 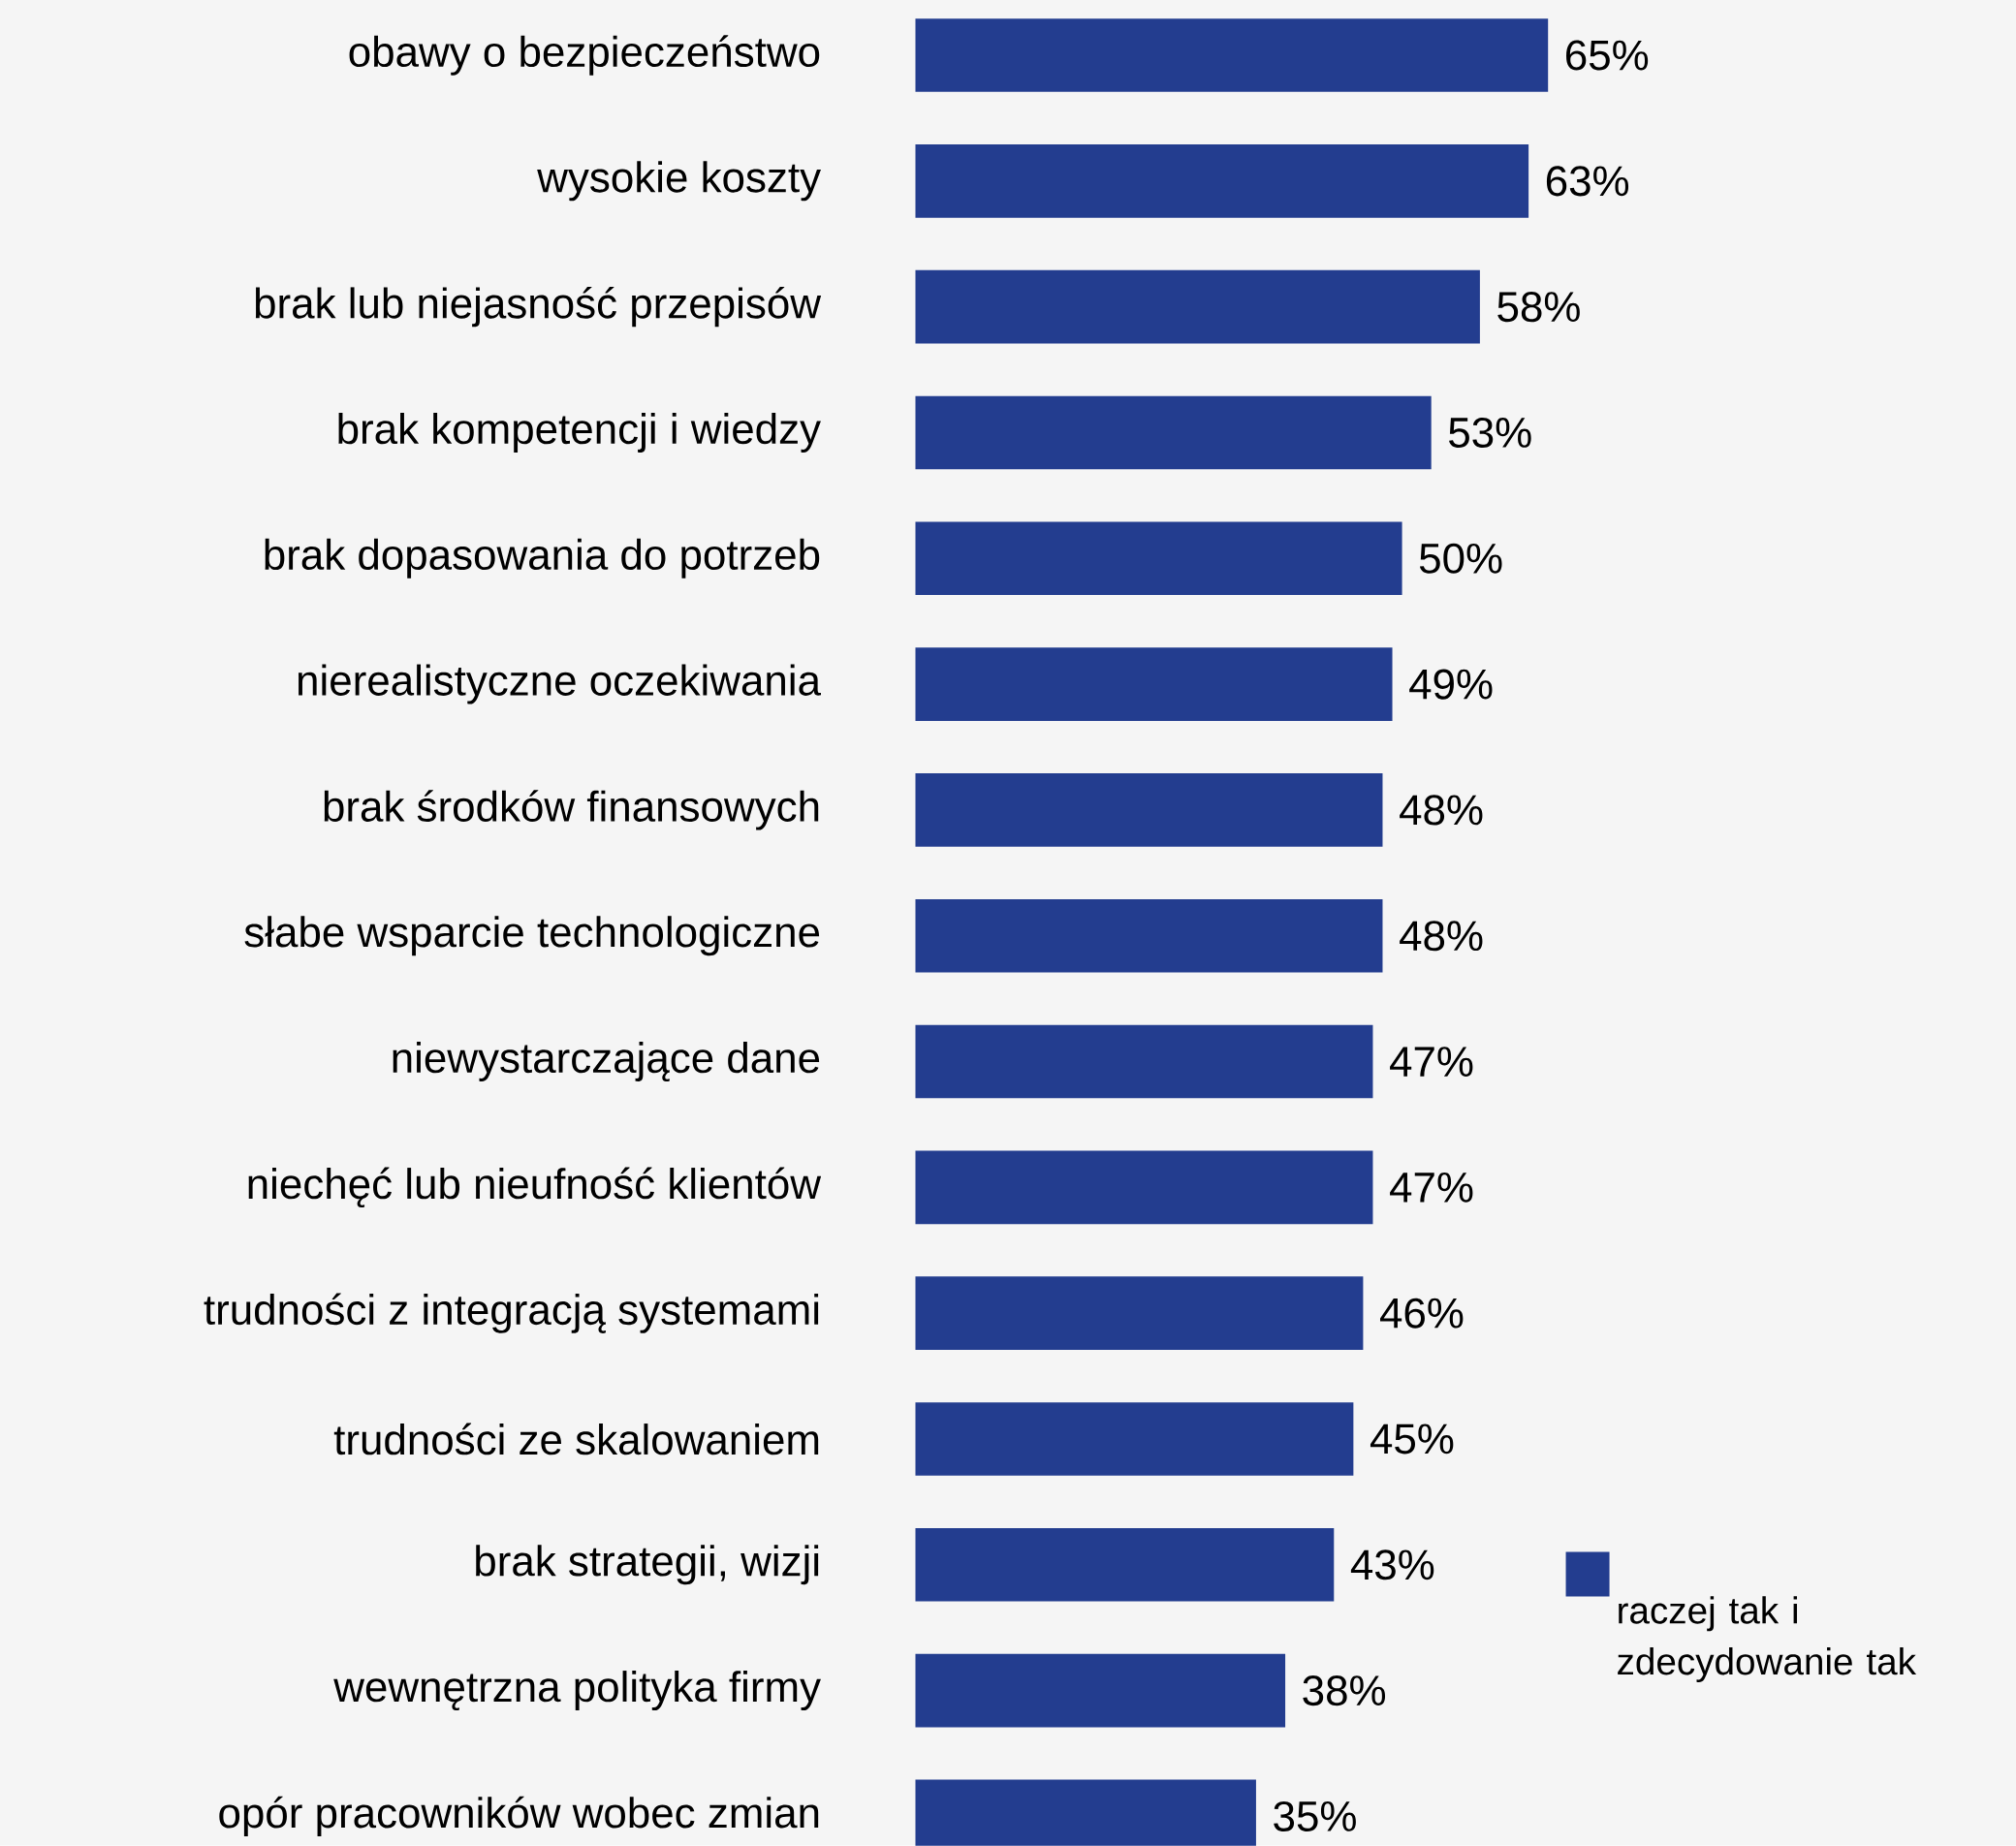 I want to click on y-tick-label: trudności ze skalowaniem, so click(x=576, y=1439).